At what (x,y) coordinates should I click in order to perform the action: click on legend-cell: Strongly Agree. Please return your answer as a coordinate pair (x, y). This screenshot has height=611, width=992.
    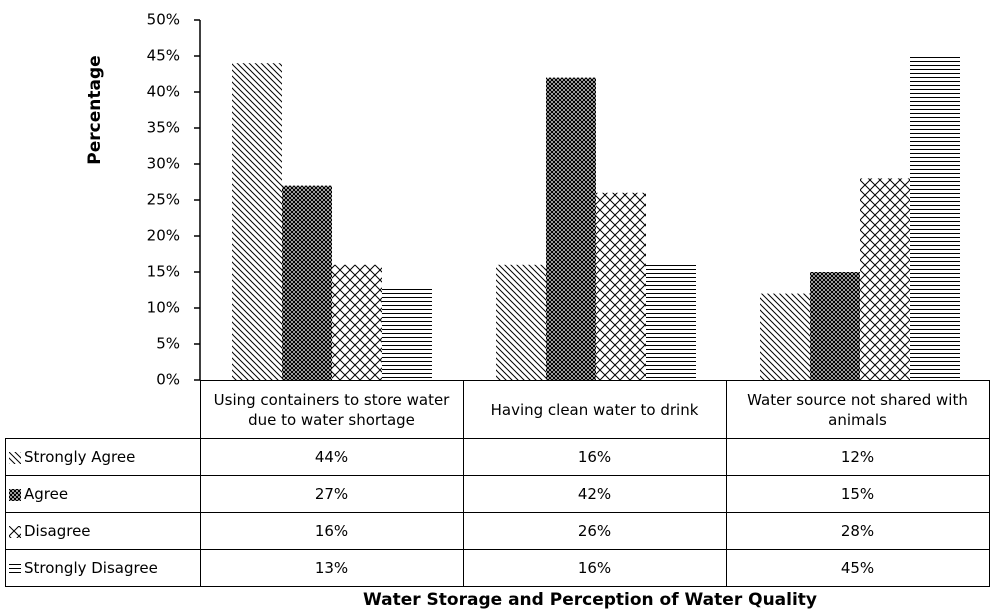
    Looking at the image, I should click on (103, 457).